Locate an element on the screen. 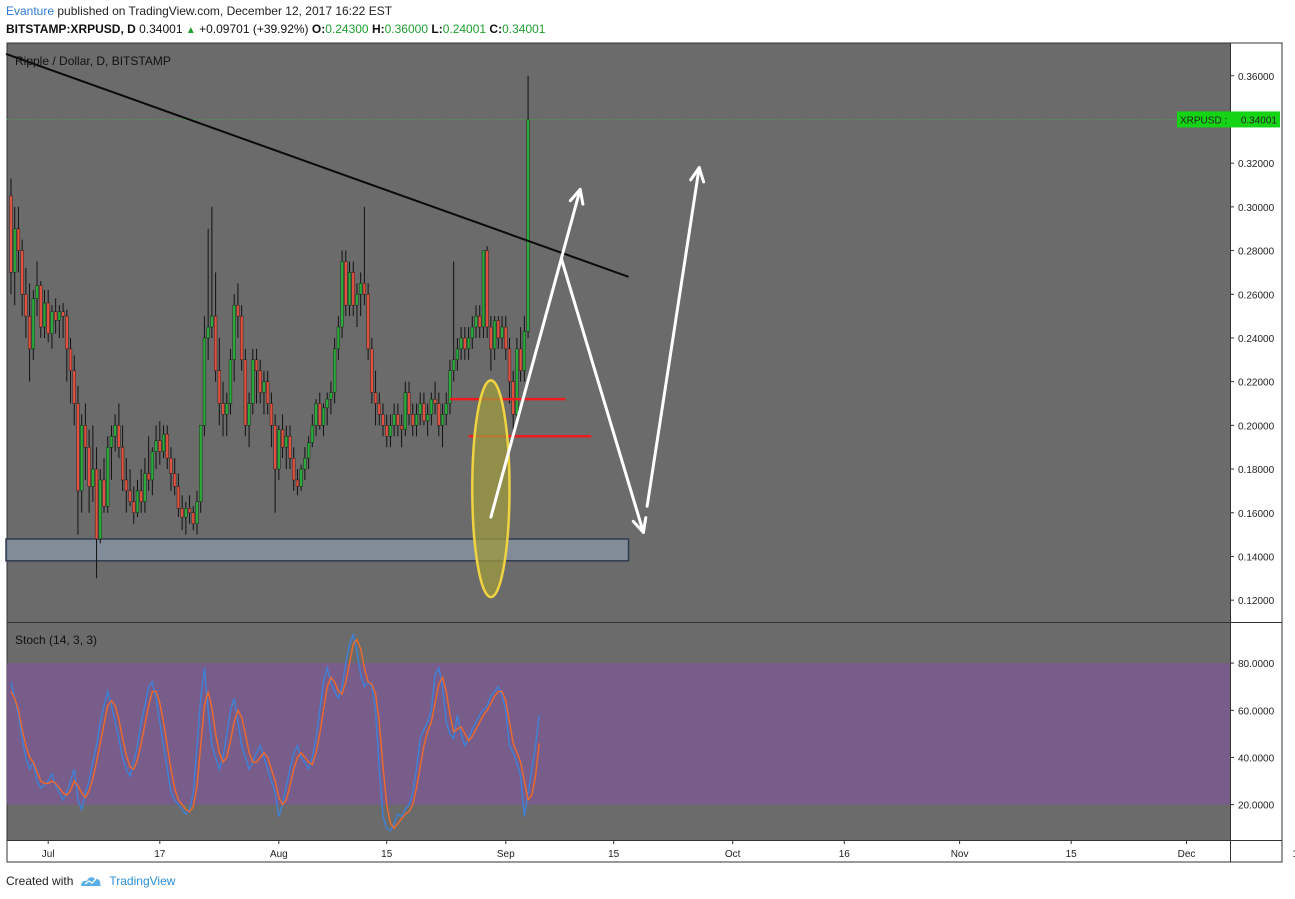 The height and width of the screenshot is (899, 1295). close-label: C: is located at coordinates (496, 29).